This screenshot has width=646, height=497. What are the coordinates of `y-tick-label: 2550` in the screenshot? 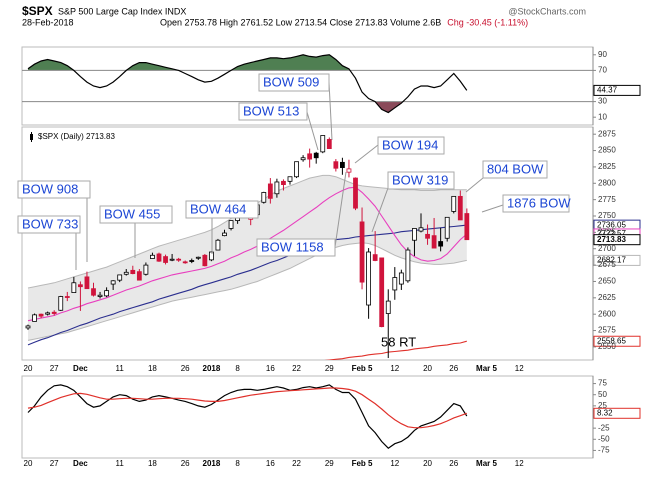 It's located at (607, 346).